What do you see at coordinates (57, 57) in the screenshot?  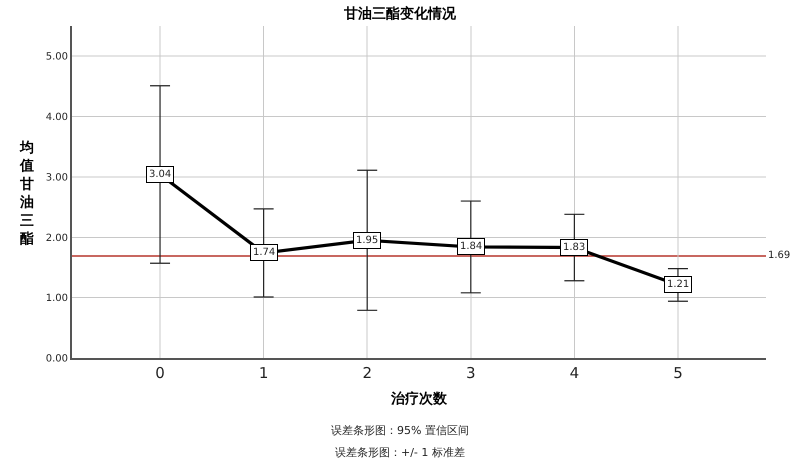 I see `y-tick-label: 5.00` at bounding box center [57, 57].